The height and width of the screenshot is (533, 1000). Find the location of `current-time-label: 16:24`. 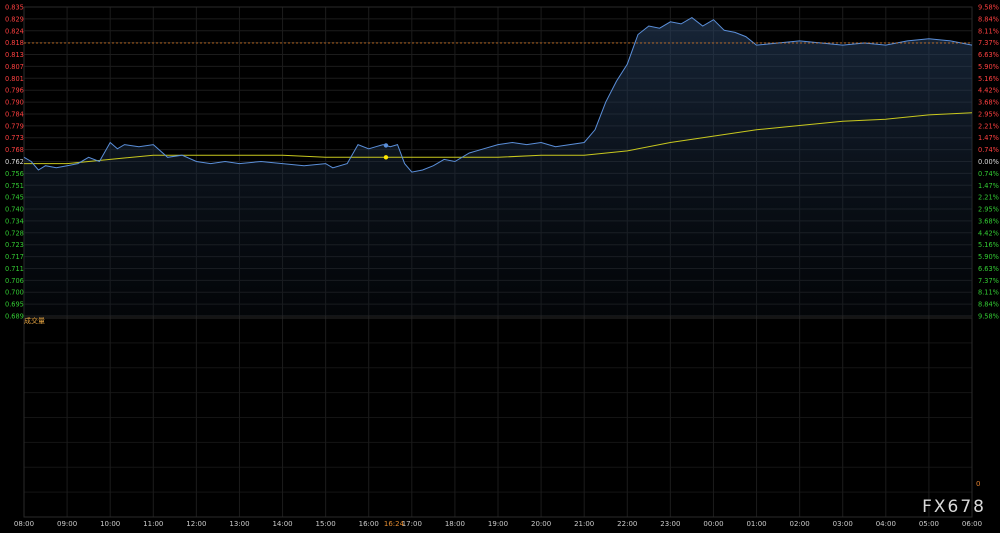

current-time-label: 16:24 is located at coordinates (394, 524).